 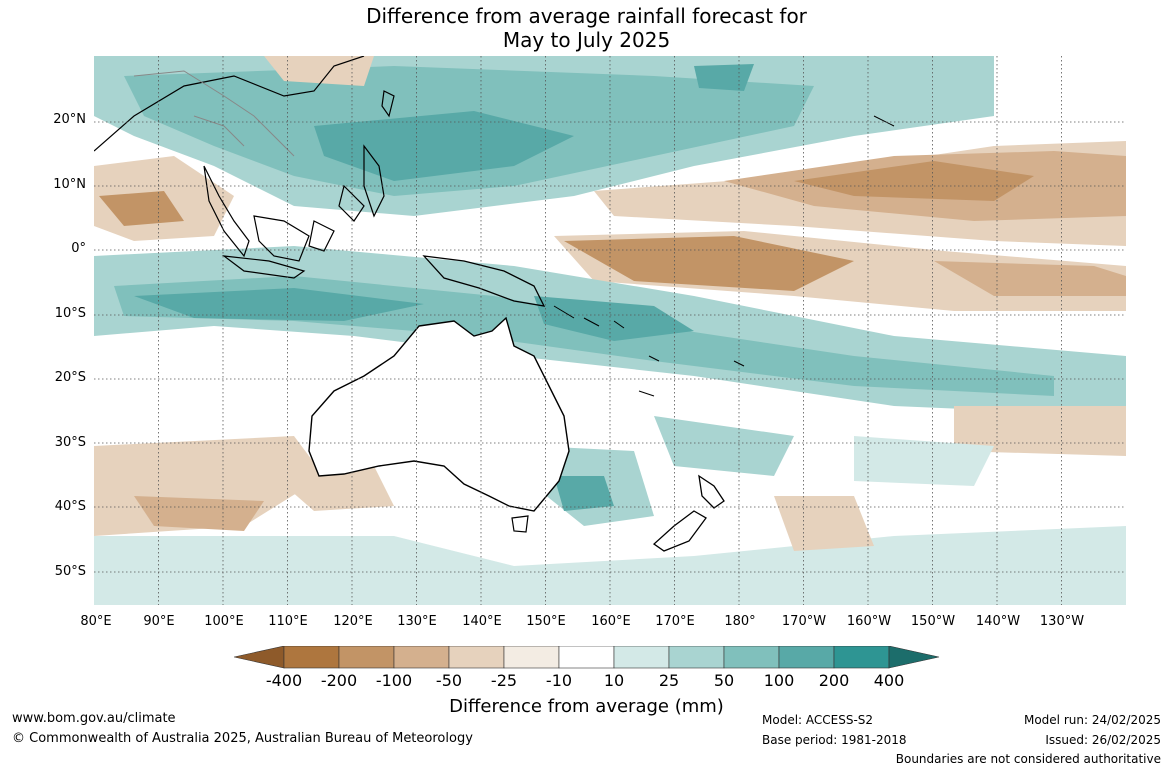 I want to click on colorbar-canvas, so click(x=587, y=657).